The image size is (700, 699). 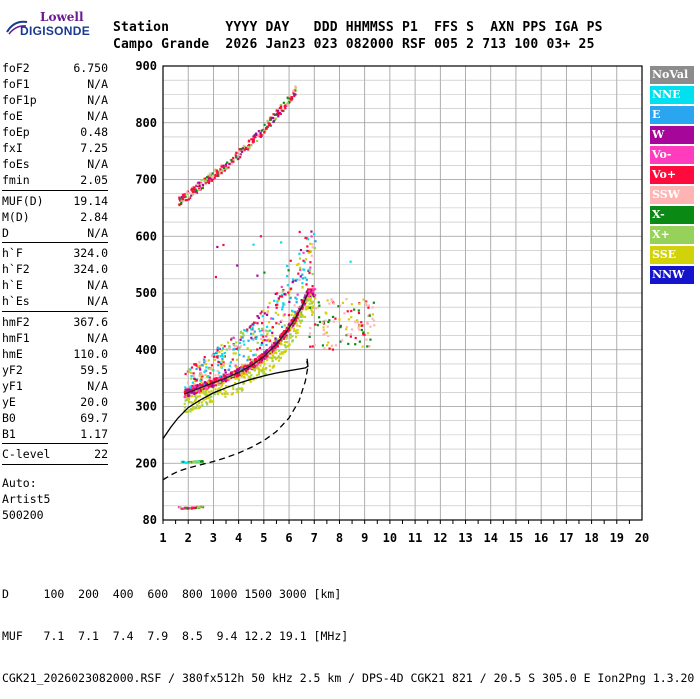 I want to click on param-name: hmF2, so click(x=16, y=321).